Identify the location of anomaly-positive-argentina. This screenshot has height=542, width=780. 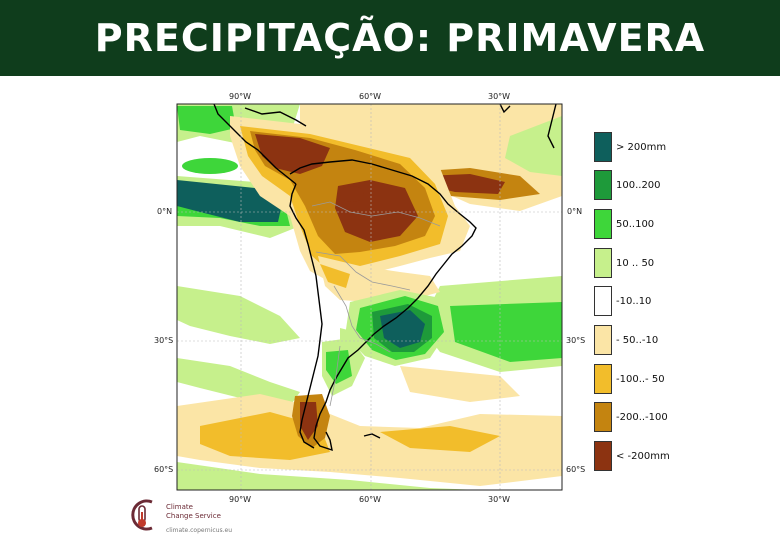
(339, 367).